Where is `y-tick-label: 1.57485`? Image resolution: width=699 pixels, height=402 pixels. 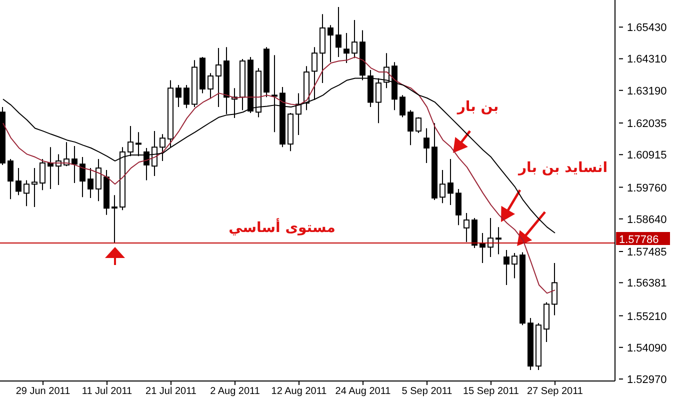
y-tick-label: 1.57485 is located at coordinates (647, 252).